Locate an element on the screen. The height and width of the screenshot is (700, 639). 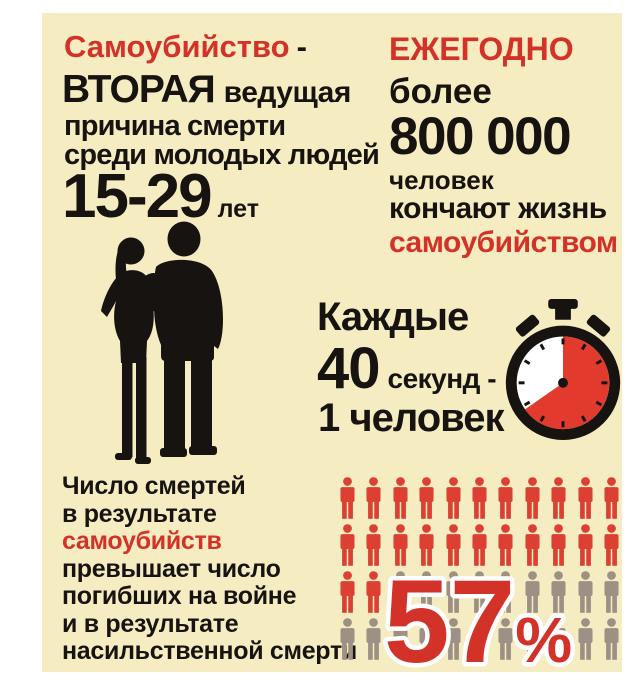
more-than-line: более is located at coordinates (440, 91).